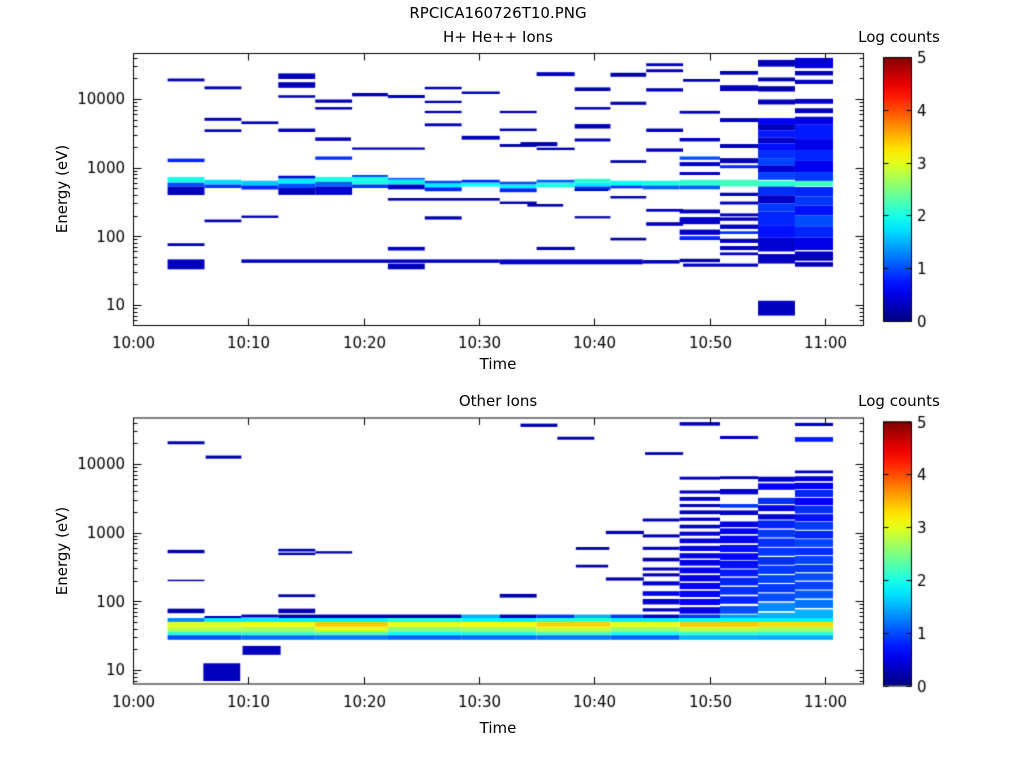 The image size is (1024, 768). Describe the element at coordinates (498, 13) in the screenshot. I see `figure-title: RPCICA160726T10.PNG` at that location.